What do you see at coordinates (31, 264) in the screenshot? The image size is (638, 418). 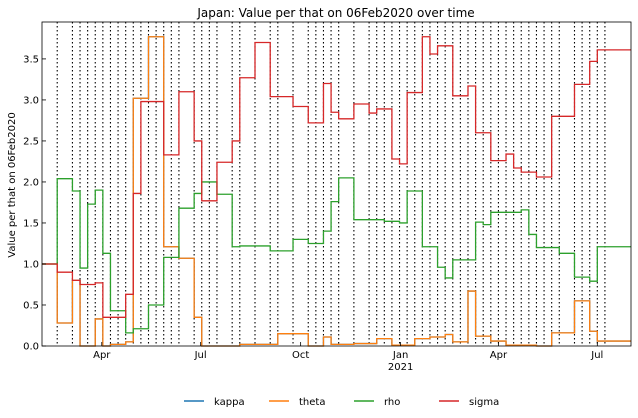 I see `y-tick-label: 1.0` at bounding box center [31, 264].